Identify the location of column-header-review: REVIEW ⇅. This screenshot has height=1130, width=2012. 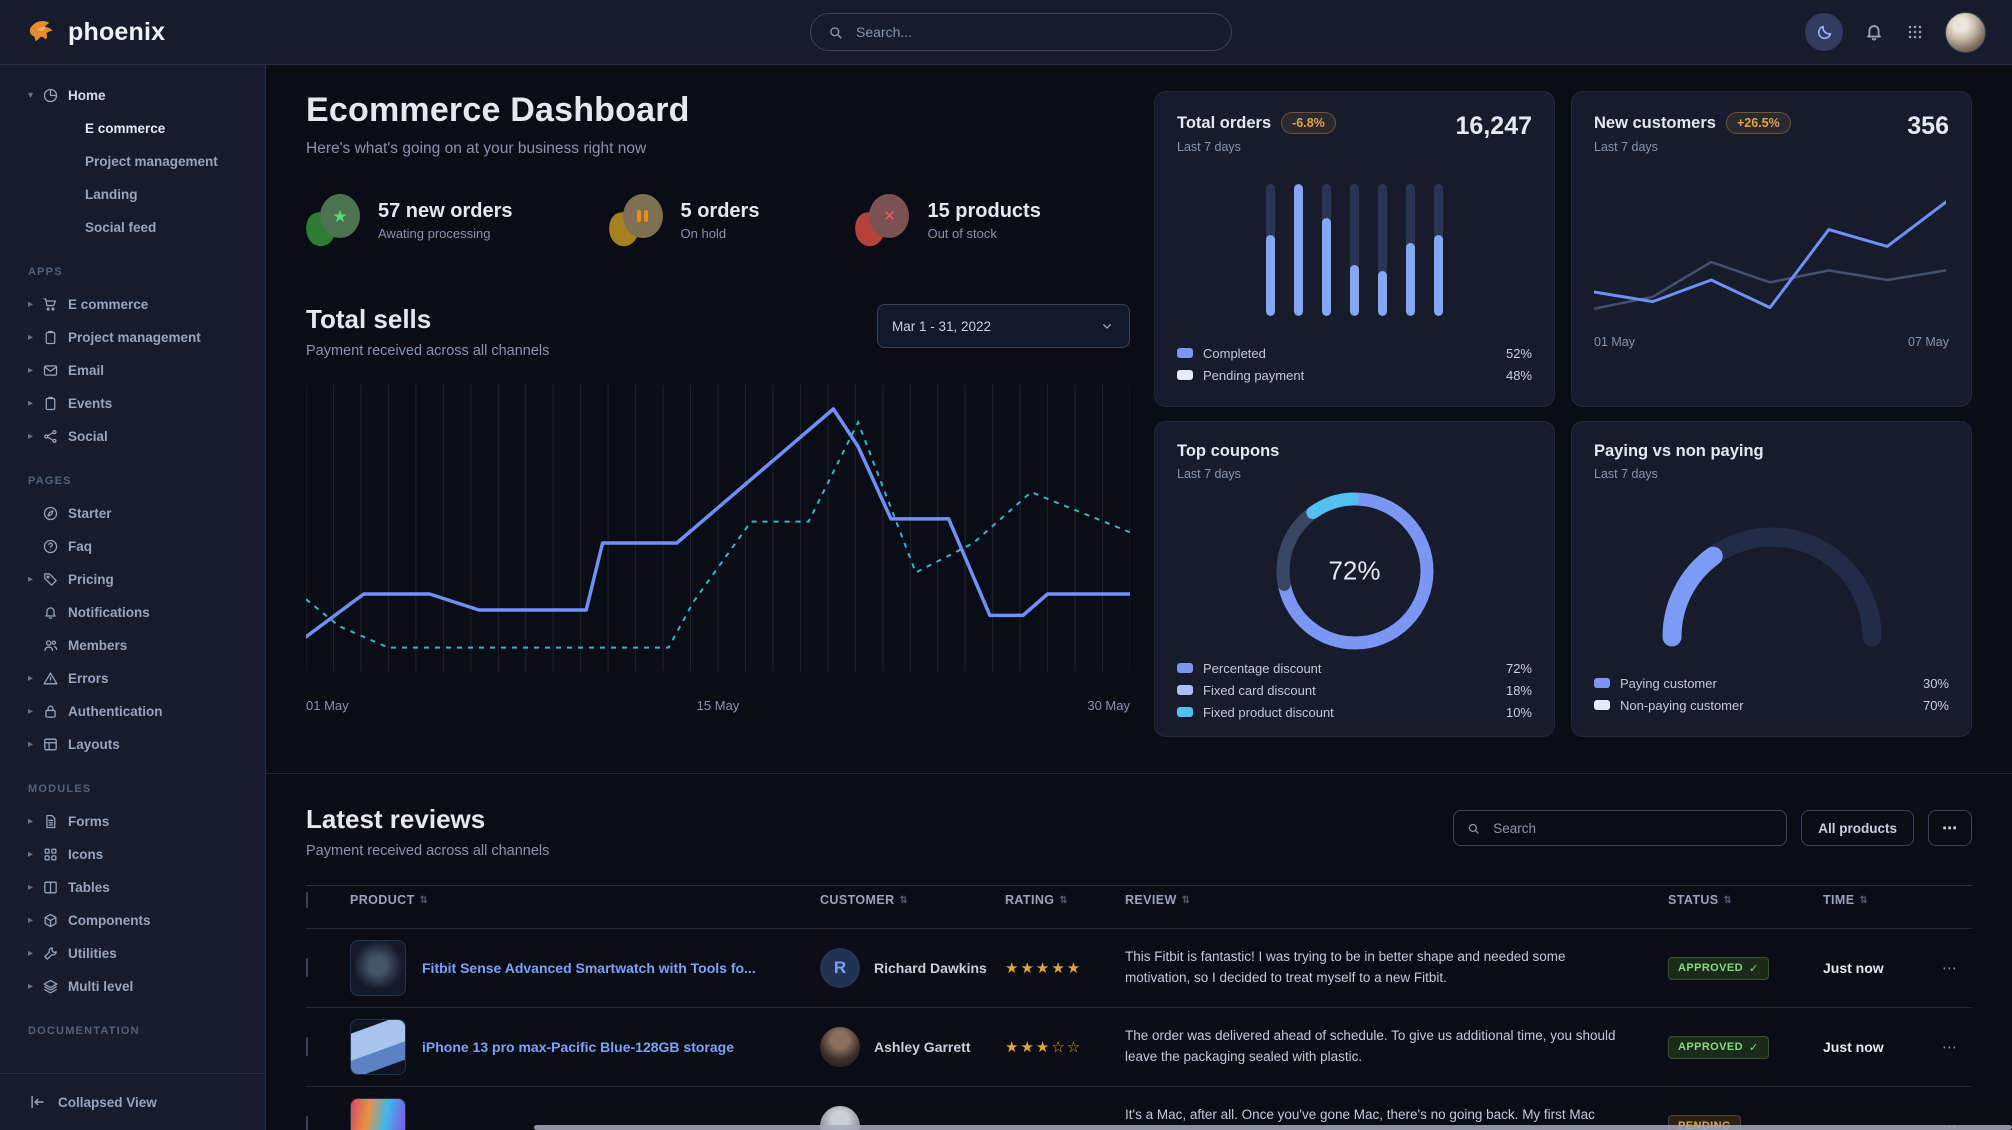
(1158, 900).